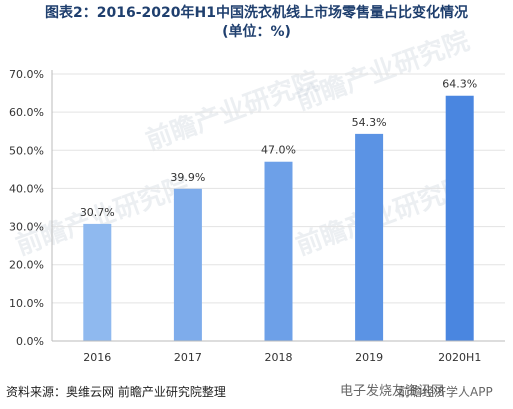  What do you see at coordinates (278, 150) in the screenshot?
I see `data-label: 47.0%` at bounding box center [278, 150].